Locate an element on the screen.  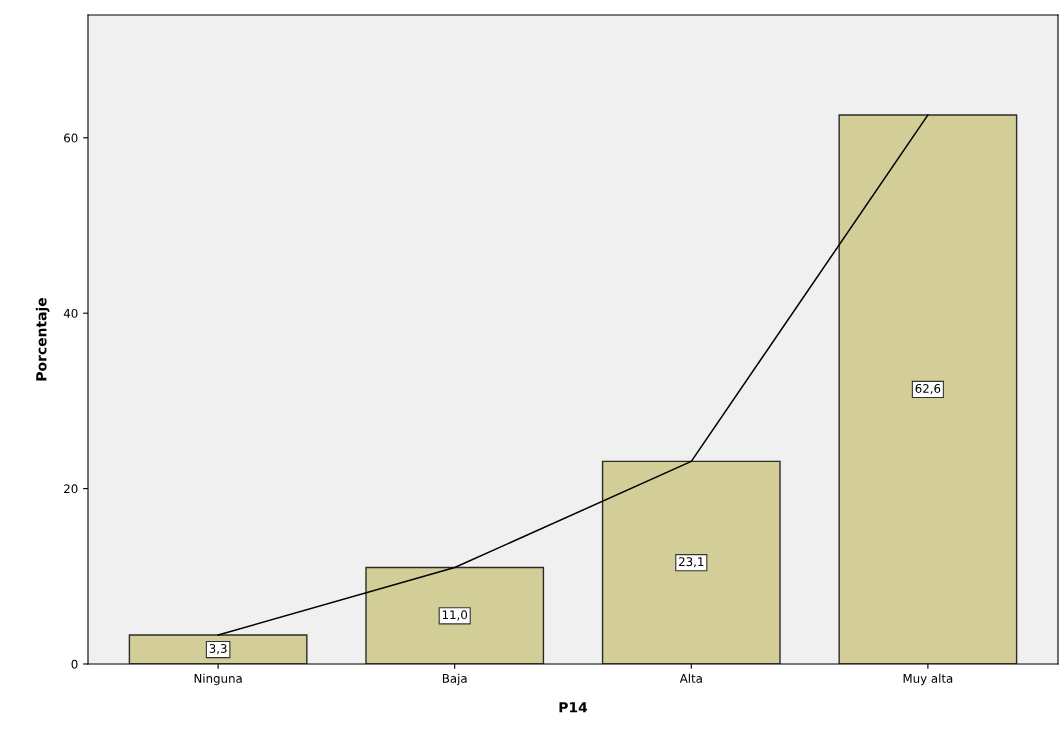
y-axis-title: Porcentaje is located at coordinates (42, 339).